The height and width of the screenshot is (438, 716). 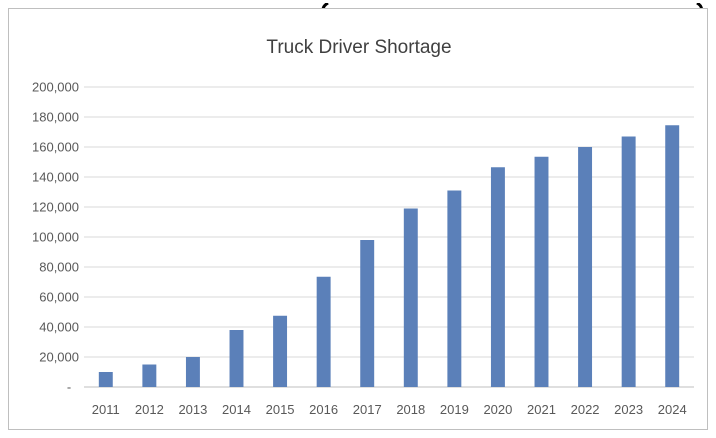 What do you see at coordinates (410, 297) in the screenshot?
I see `bar-2018` at bounding box center [410, 297].